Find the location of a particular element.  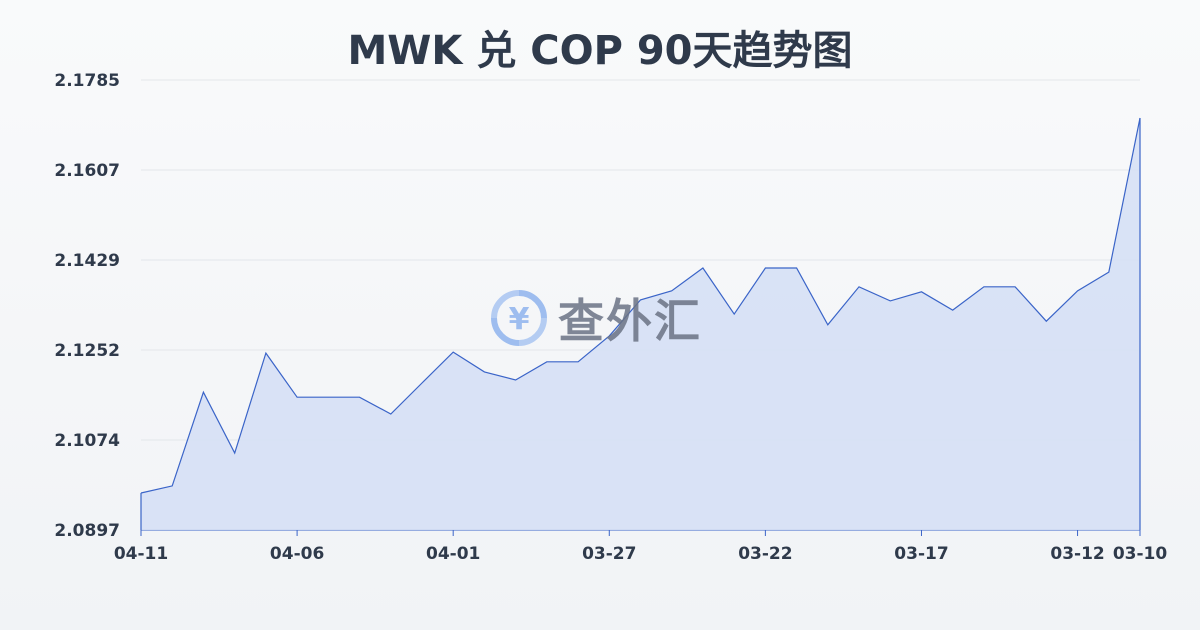

yen-exchange-icon: ¥ is located at coordinates (519, 318).